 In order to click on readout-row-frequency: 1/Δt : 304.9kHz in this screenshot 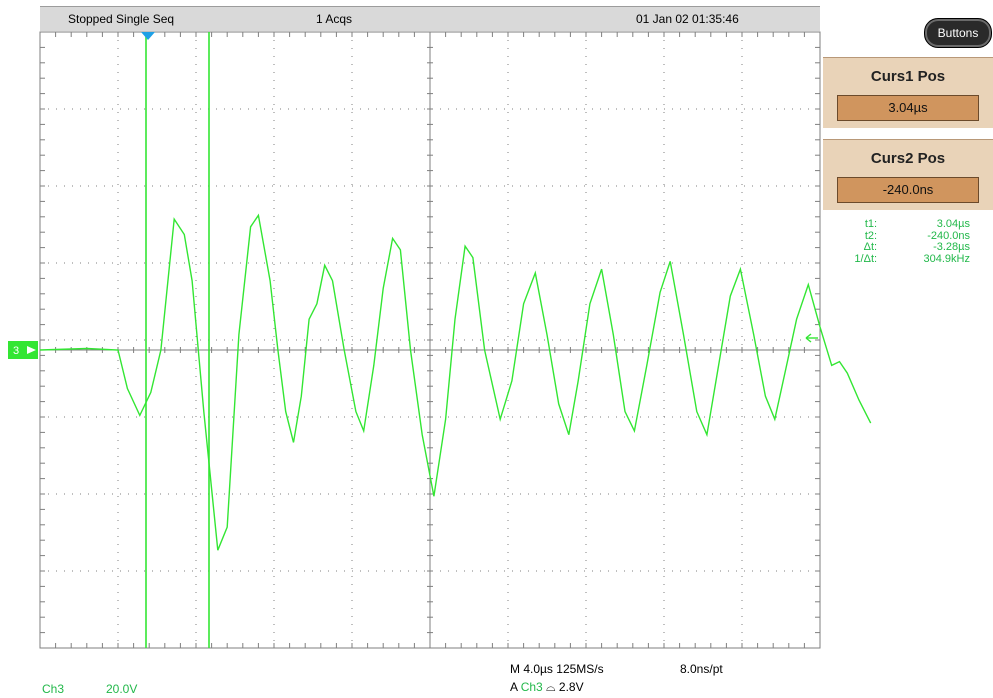, I will do `click(907, 259)`.